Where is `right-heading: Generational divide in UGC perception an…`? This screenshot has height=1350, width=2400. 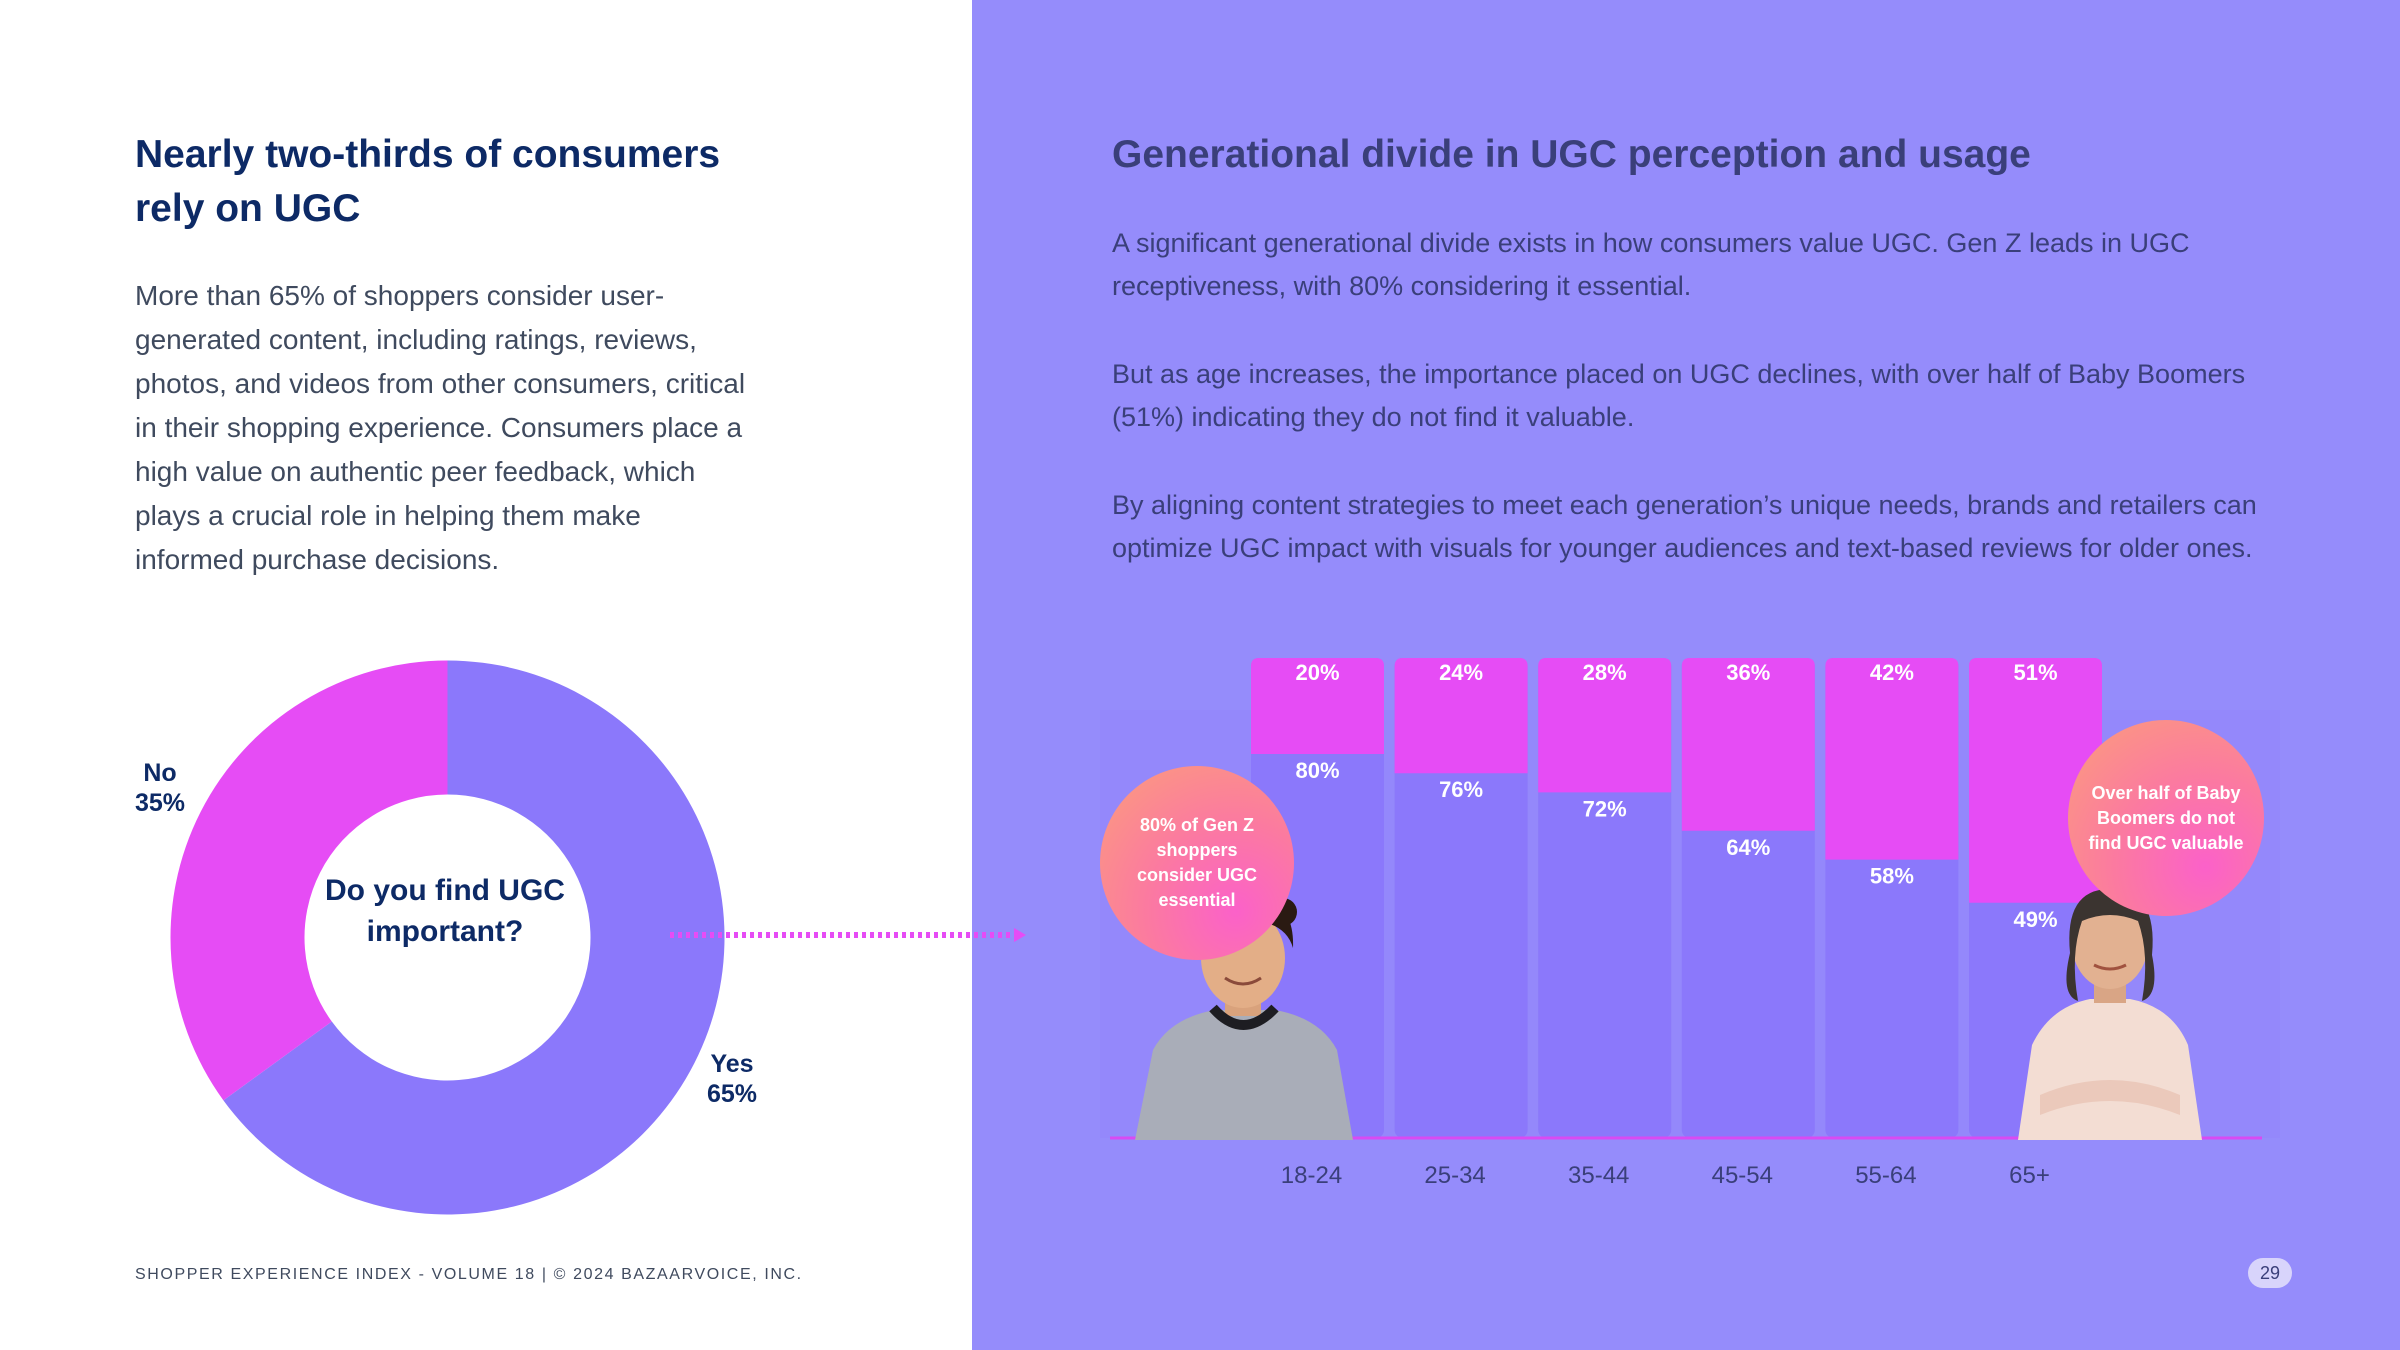 right-heading: Generational divide in UGC perception an… is located at coordinates (1571, 154).